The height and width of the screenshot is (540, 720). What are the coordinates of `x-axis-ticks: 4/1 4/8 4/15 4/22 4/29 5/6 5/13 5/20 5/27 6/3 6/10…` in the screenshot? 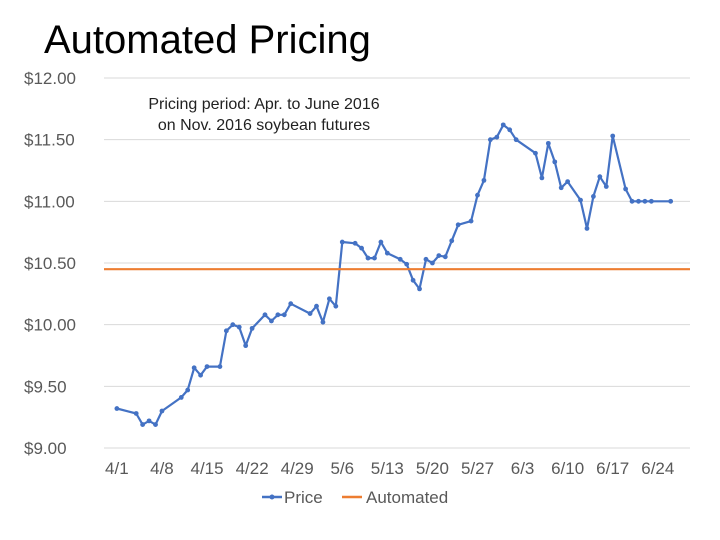 It's located at (389, 468).